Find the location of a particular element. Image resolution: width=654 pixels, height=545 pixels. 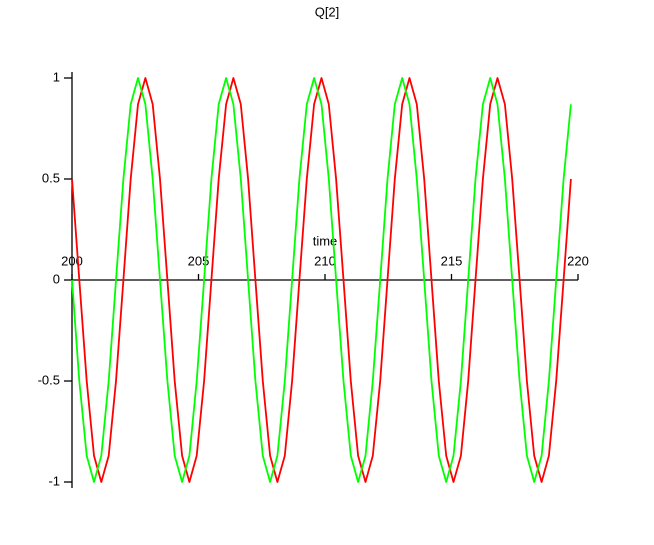

x-tick-label: 210 is located at coordinates (325, 260).